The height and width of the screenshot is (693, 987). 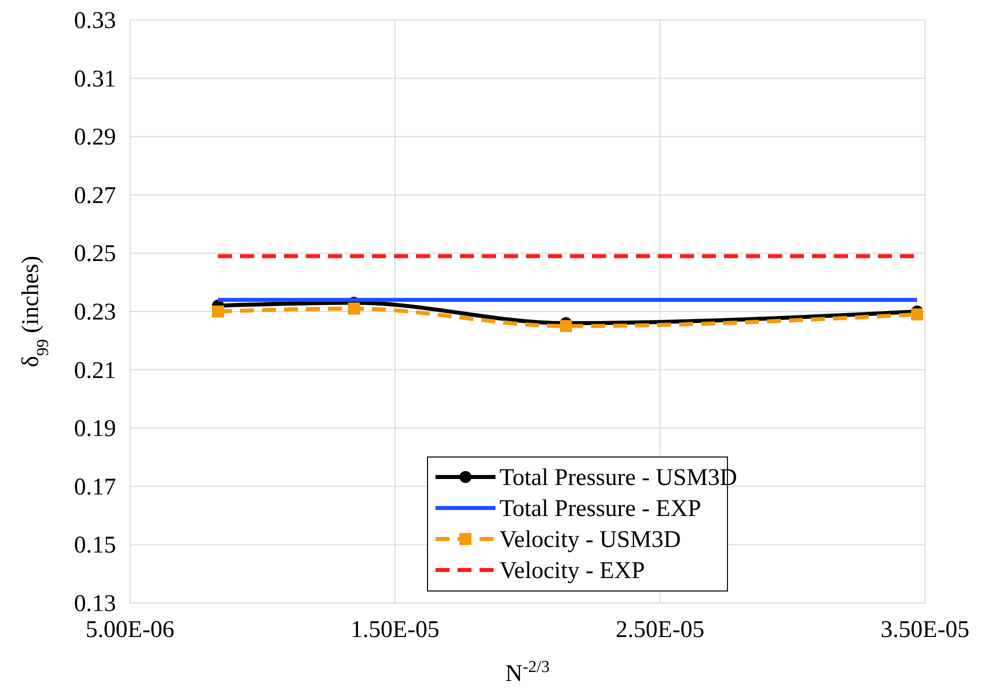 I want to click on y-tick-label: 0.27, so click(x=95, y=195).